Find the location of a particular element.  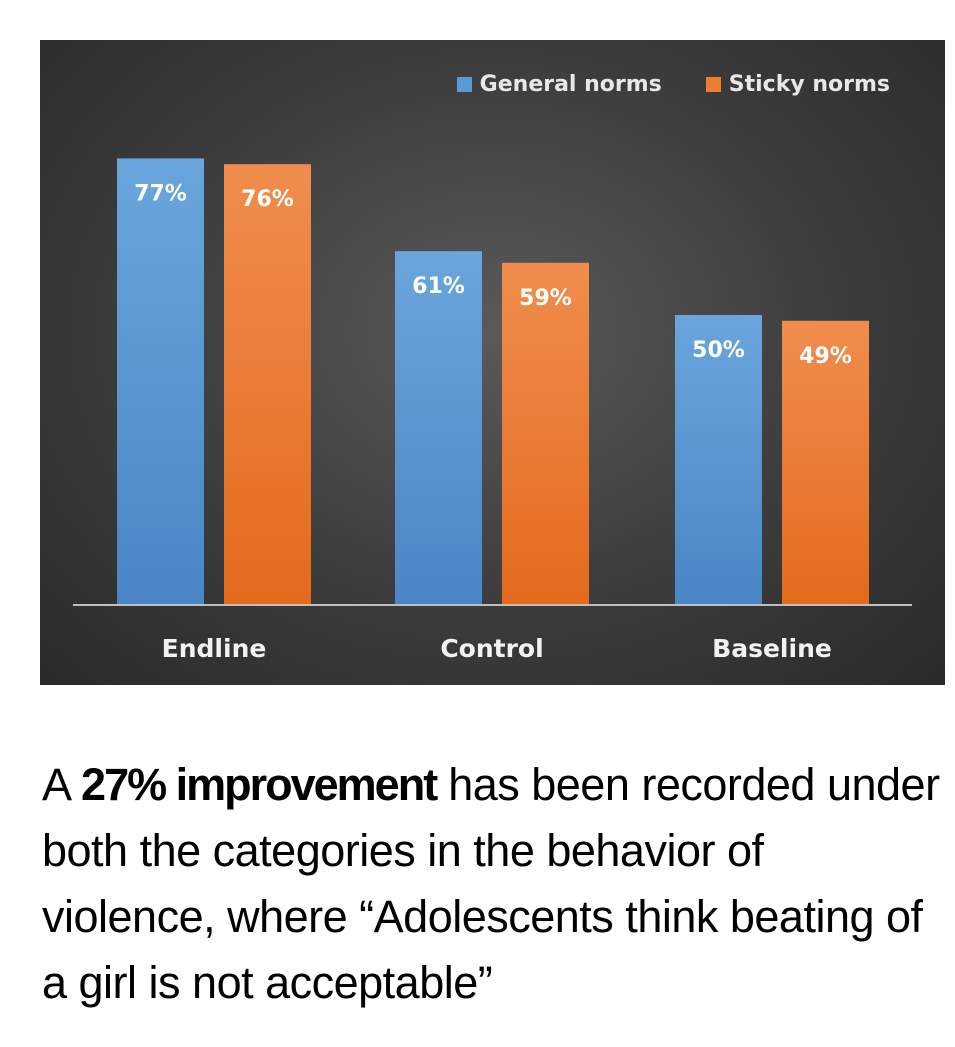

bar-control-sticky is located at coordinates (545, 433).